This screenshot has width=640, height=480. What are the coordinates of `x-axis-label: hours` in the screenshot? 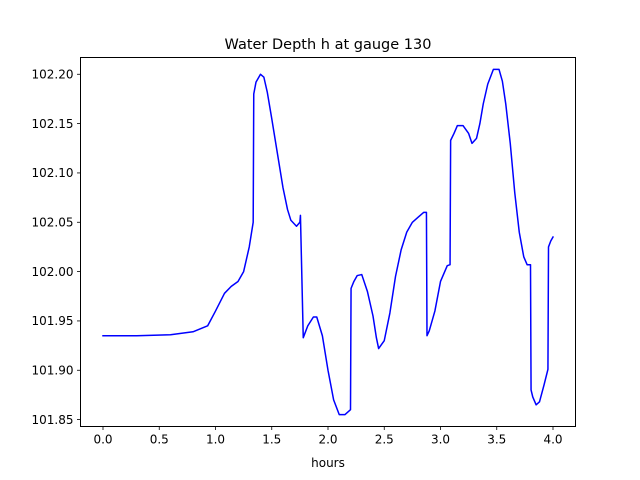 It's located at (328, 463).